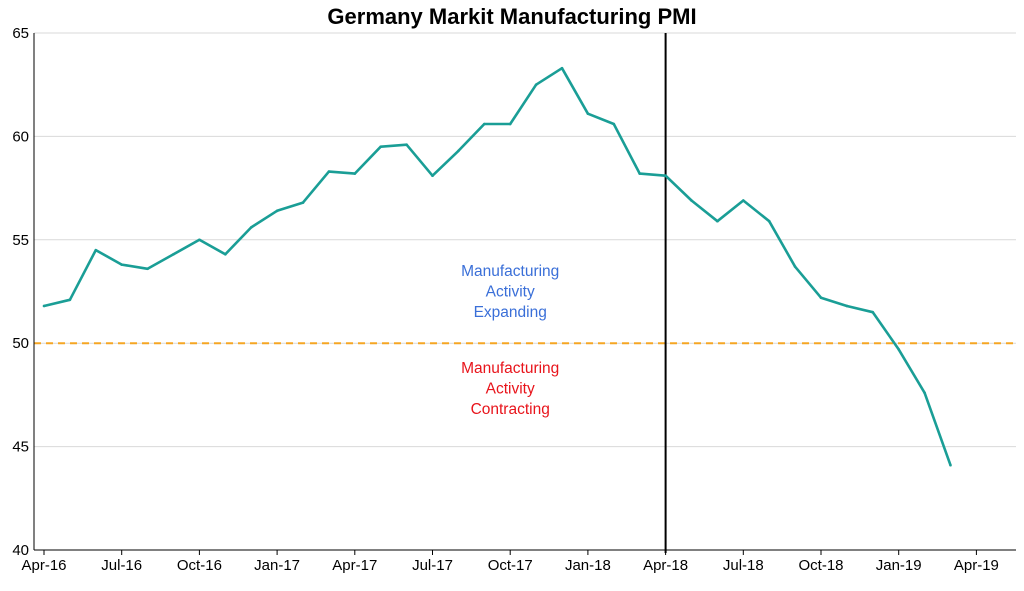 This screenshot has width=1024, height=591. What do you see at coordinates (354, 565) in the screenshot?
I see `x-tick-label: Apr-17` at bounding box center [354, 565].